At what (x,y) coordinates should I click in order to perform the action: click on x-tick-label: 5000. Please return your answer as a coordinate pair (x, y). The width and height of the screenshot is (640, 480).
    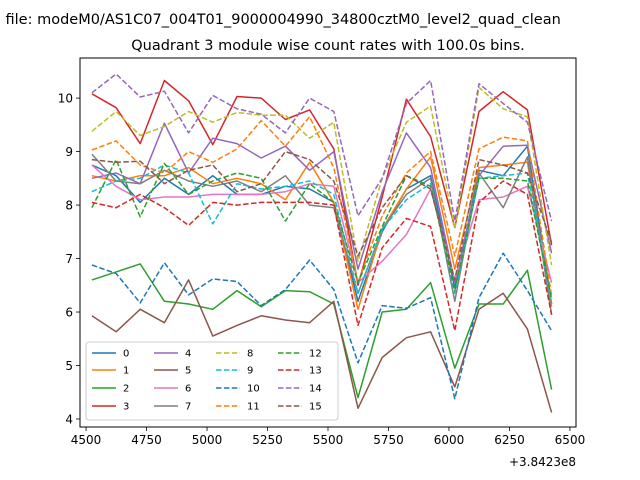
    Looking at the image, I should click on (207, 440).